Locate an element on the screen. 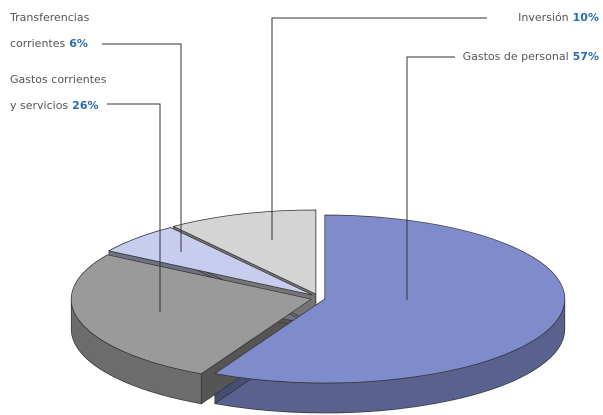 The image size is (603, 415). value-label: 57% is located at coordinates (585, 56).